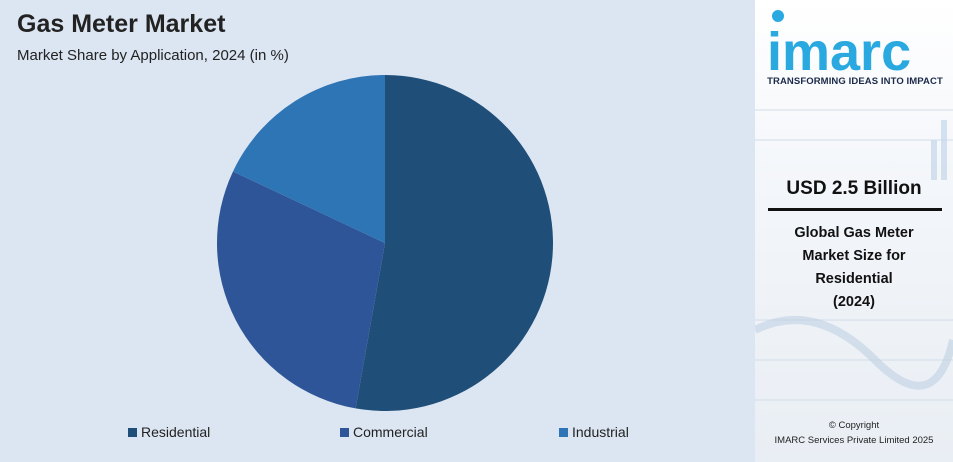 The image size is (953, 462). I want to click on kpi-desc-line-1: Global Gas Meter, so click(854, 233).